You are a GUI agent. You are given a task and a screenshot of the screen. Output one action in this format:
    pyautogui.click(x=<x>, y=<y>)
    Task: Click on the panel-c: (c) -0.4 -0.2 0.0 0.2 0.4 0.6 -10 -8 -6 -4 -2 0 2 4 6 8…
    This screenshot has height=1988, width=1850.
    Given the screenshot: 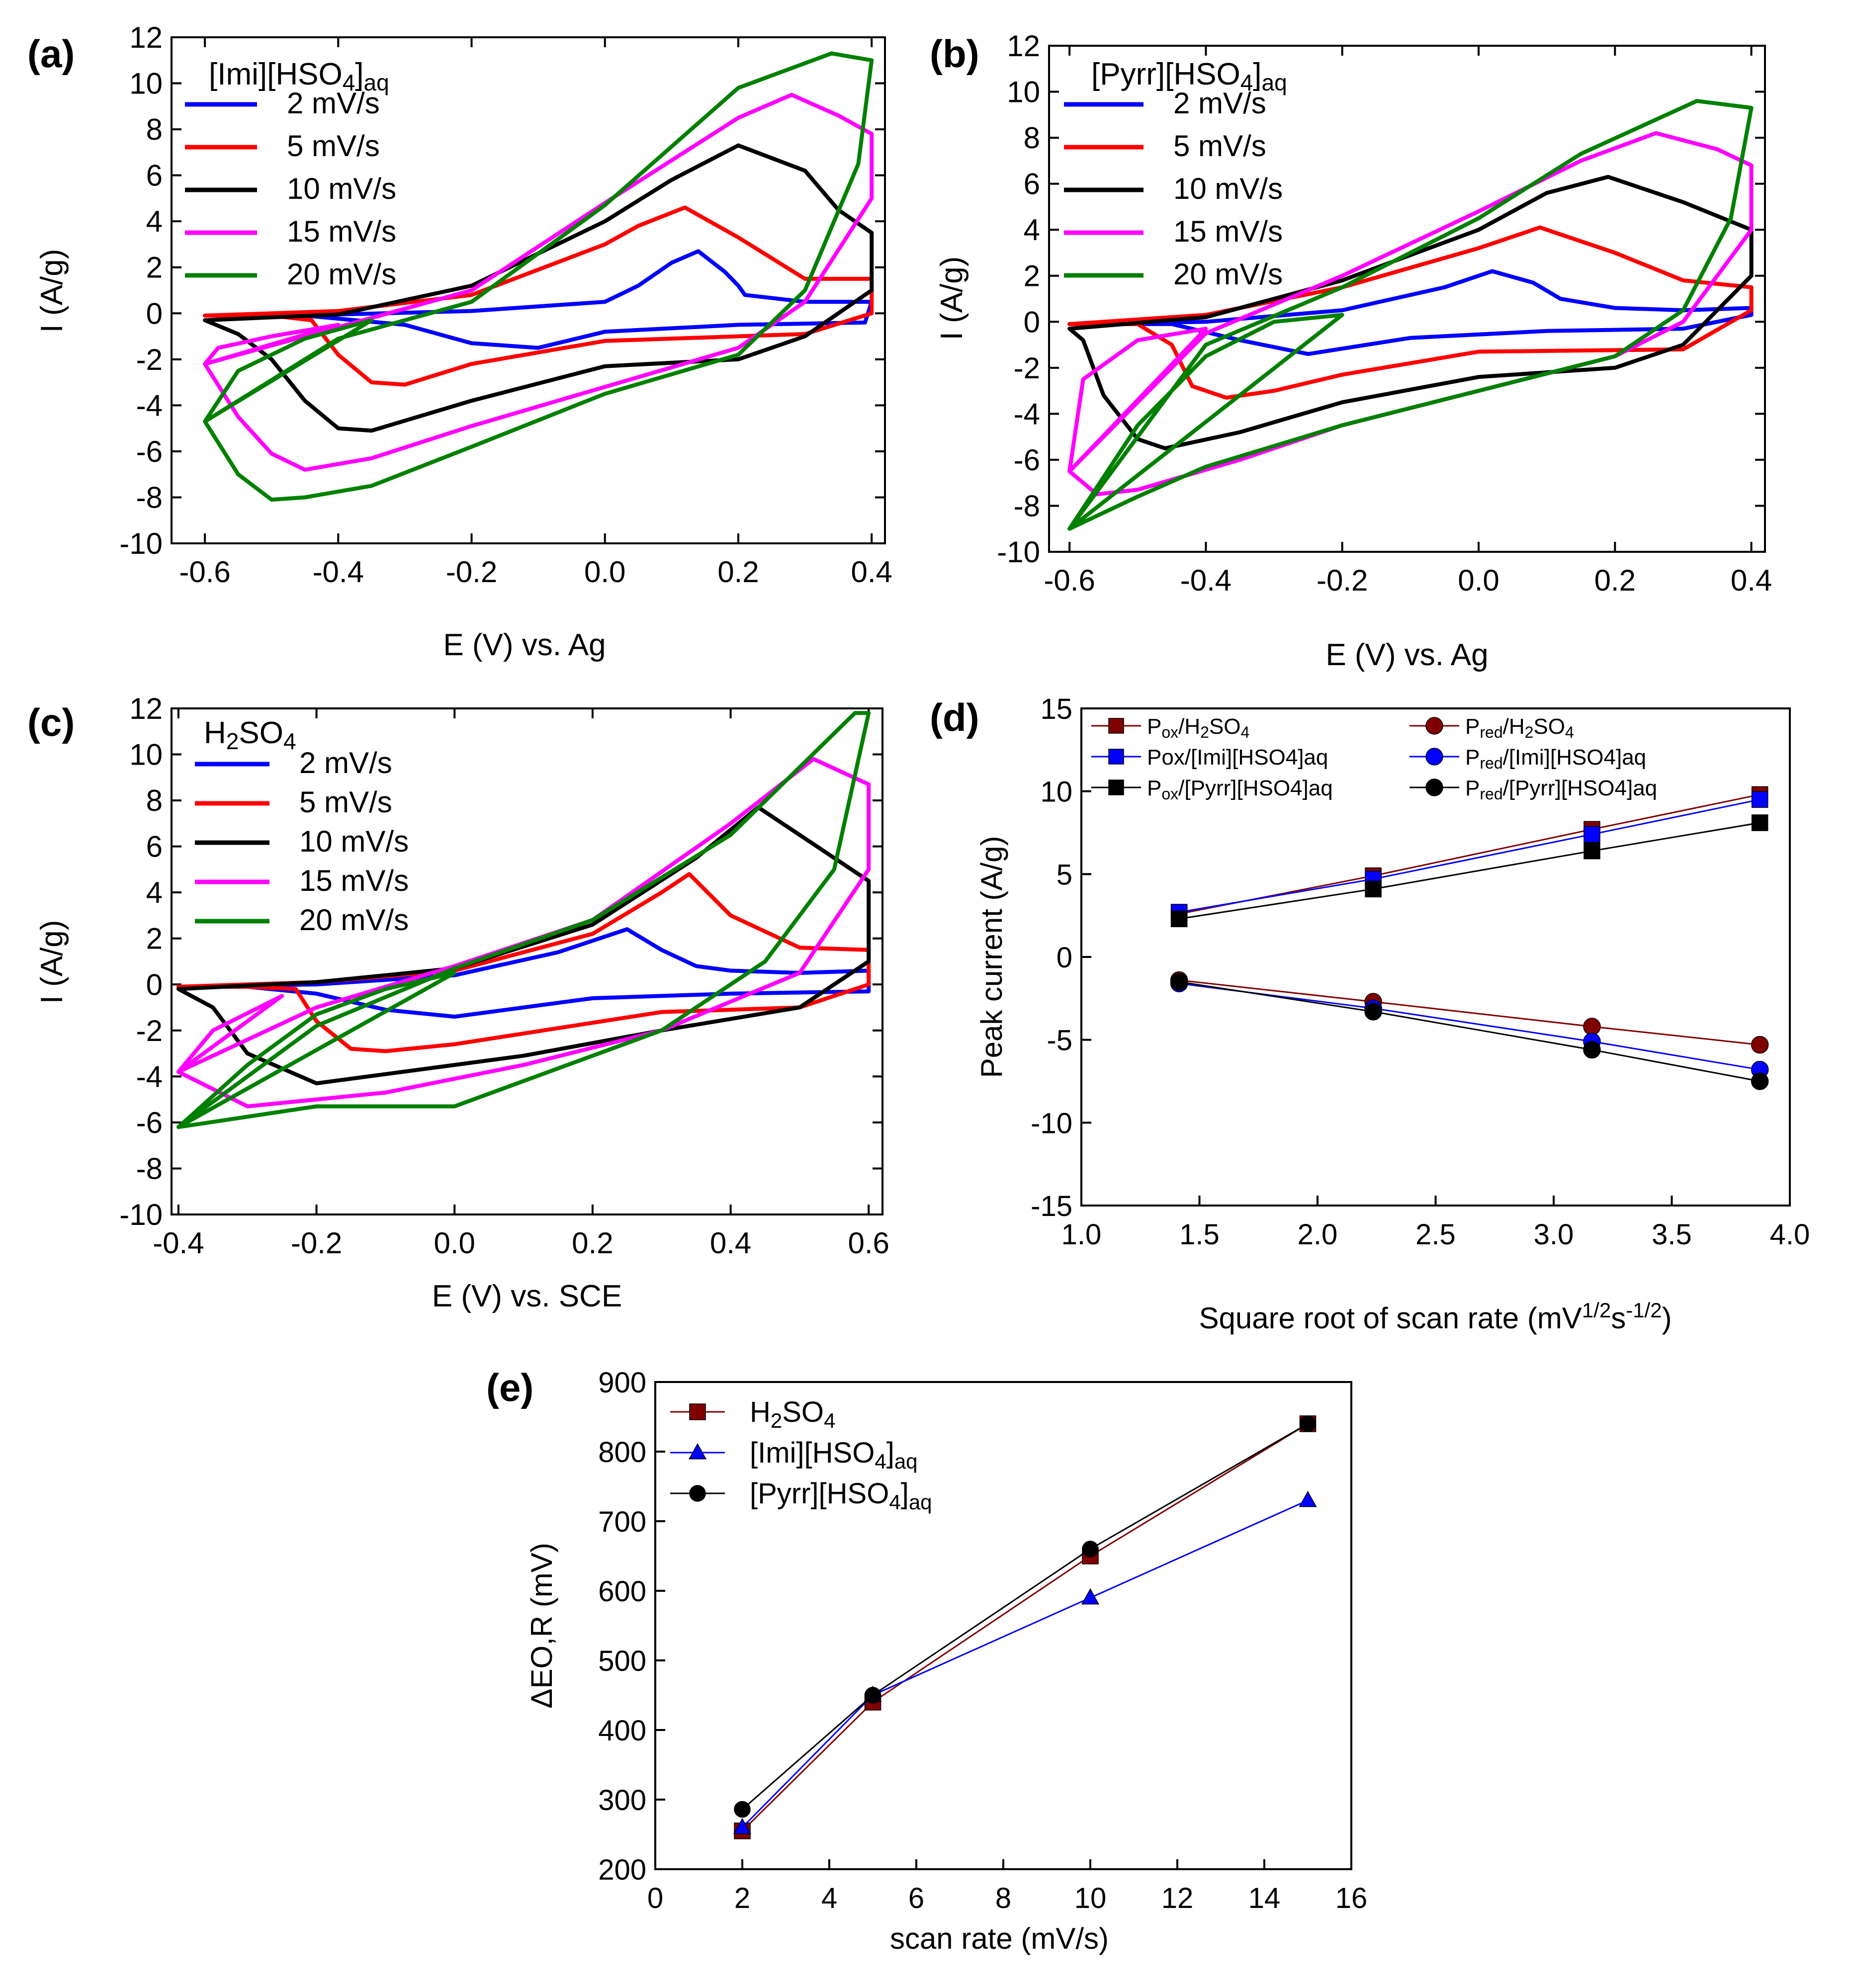 What is the action you would take?
    pyautogui.click(x=458, y=1002)
    